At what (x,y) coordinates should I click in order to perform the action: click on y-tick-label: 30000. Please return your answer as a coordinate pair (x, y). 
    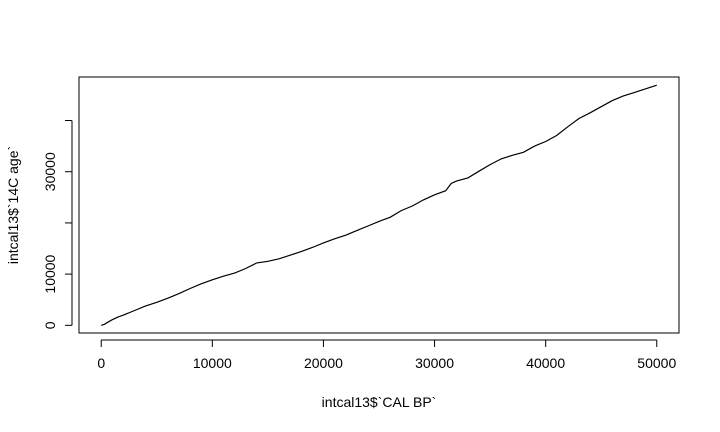
    Looking at the image, I should click on (50, 171).